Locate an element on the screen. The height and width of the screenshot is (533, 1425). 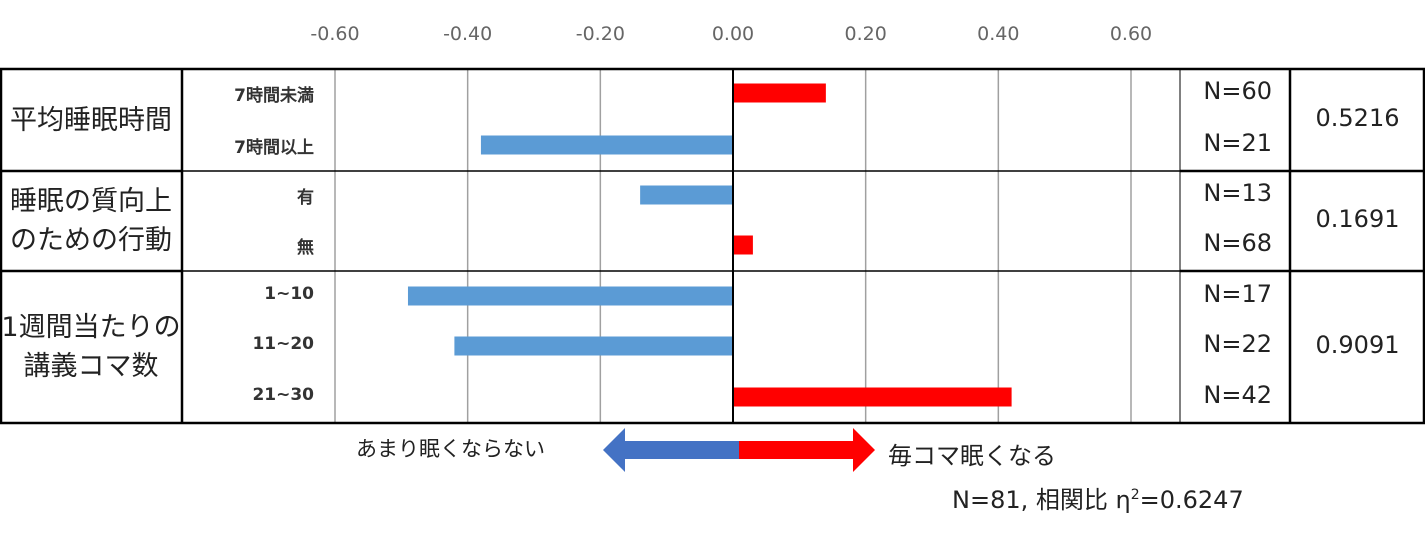
arrow-left is located at coordinates (671, 450).